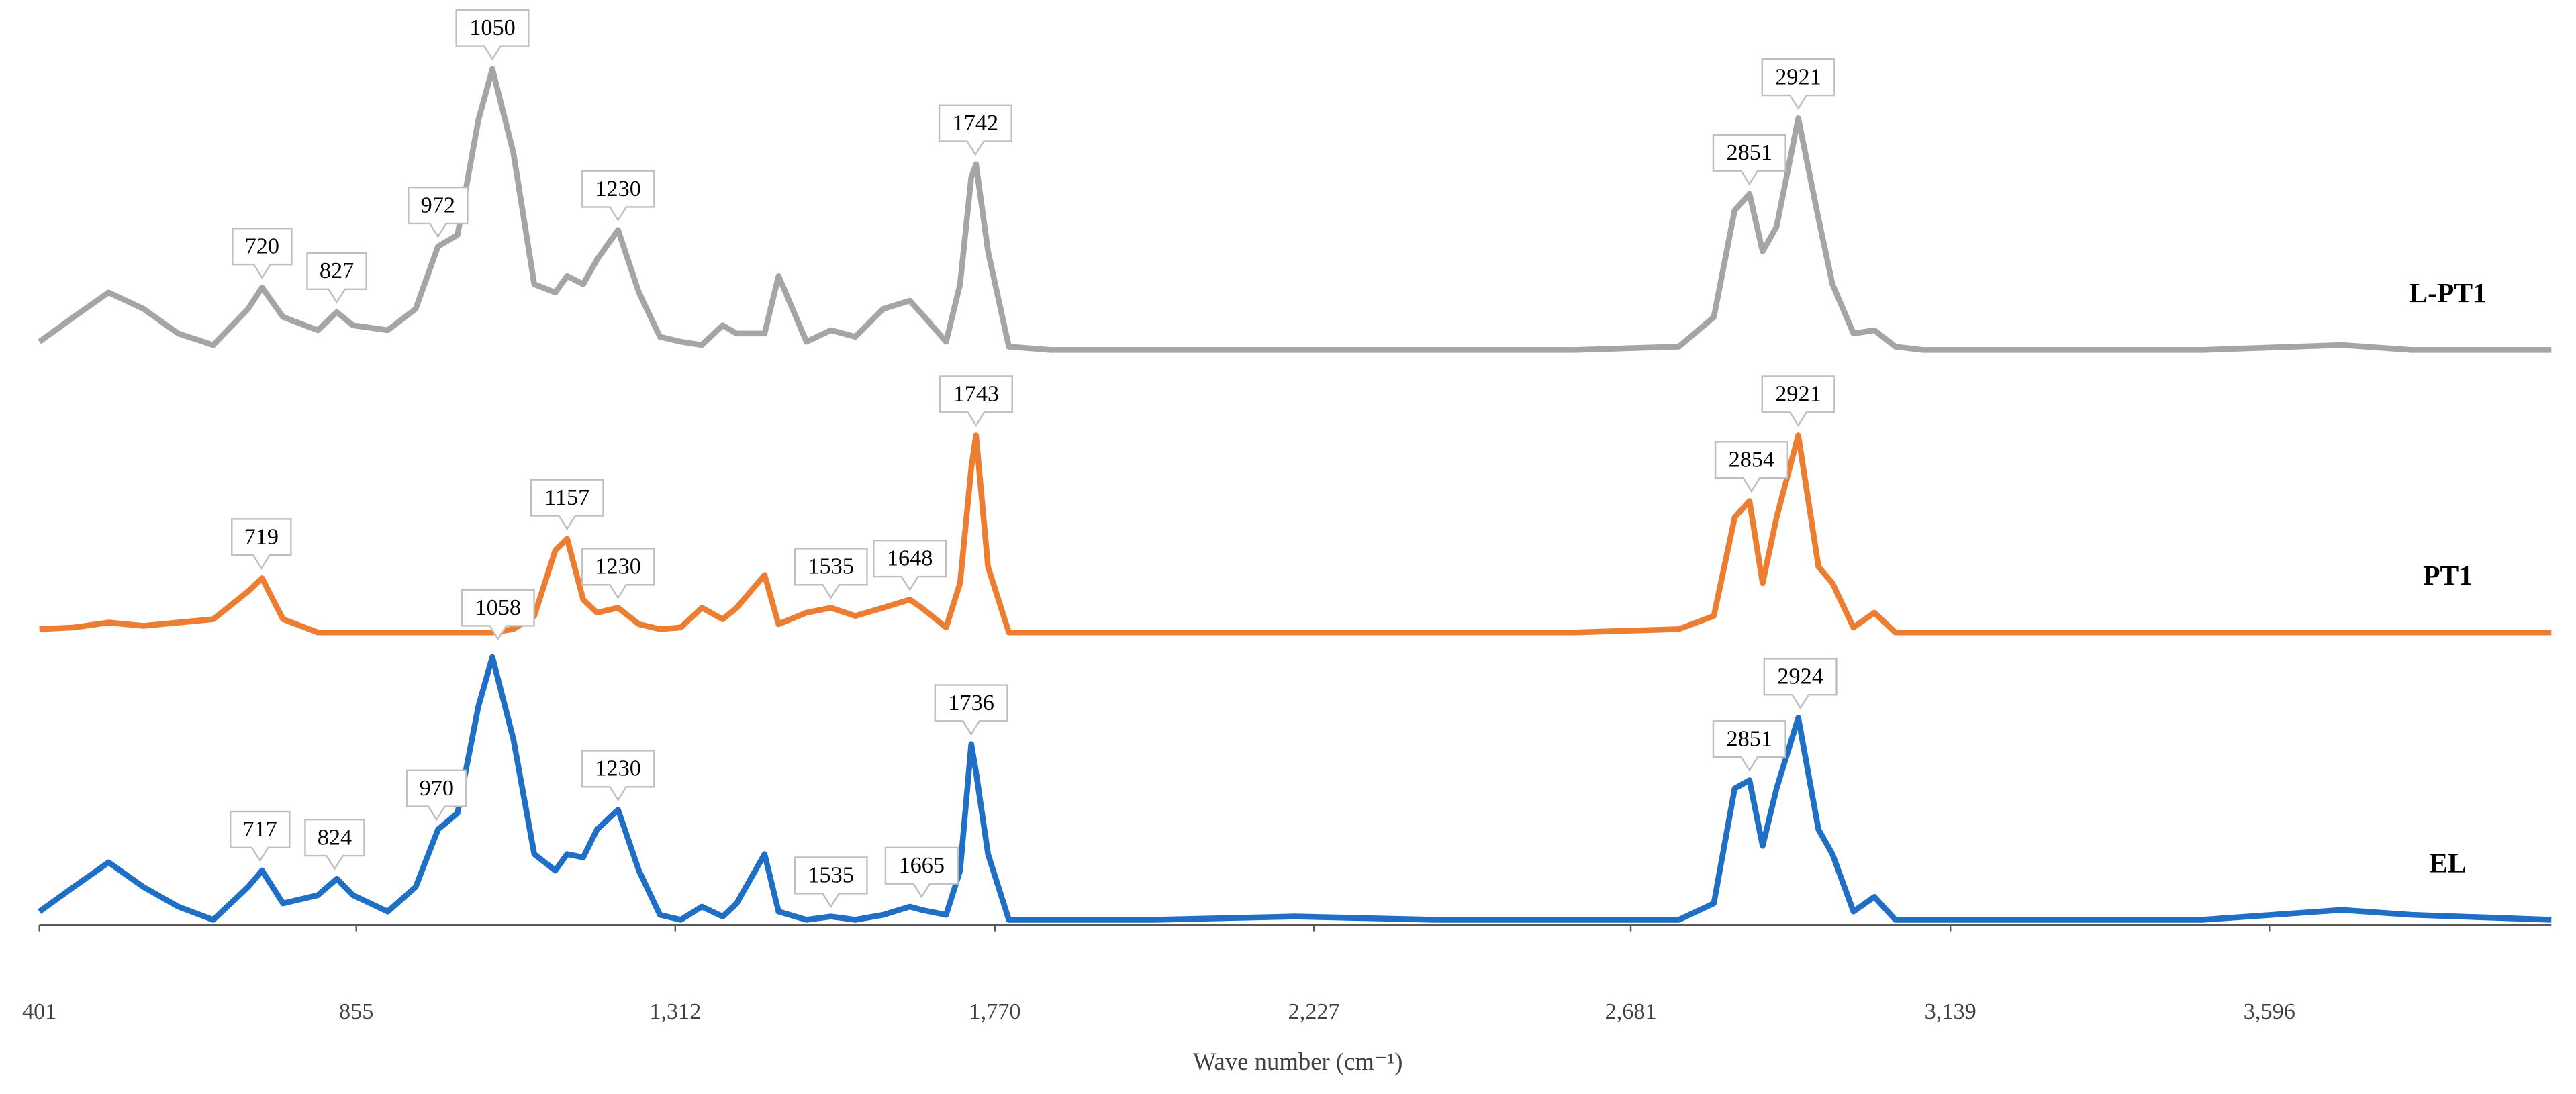  I want to click on peak-callout: 1743, so click(976, 401).